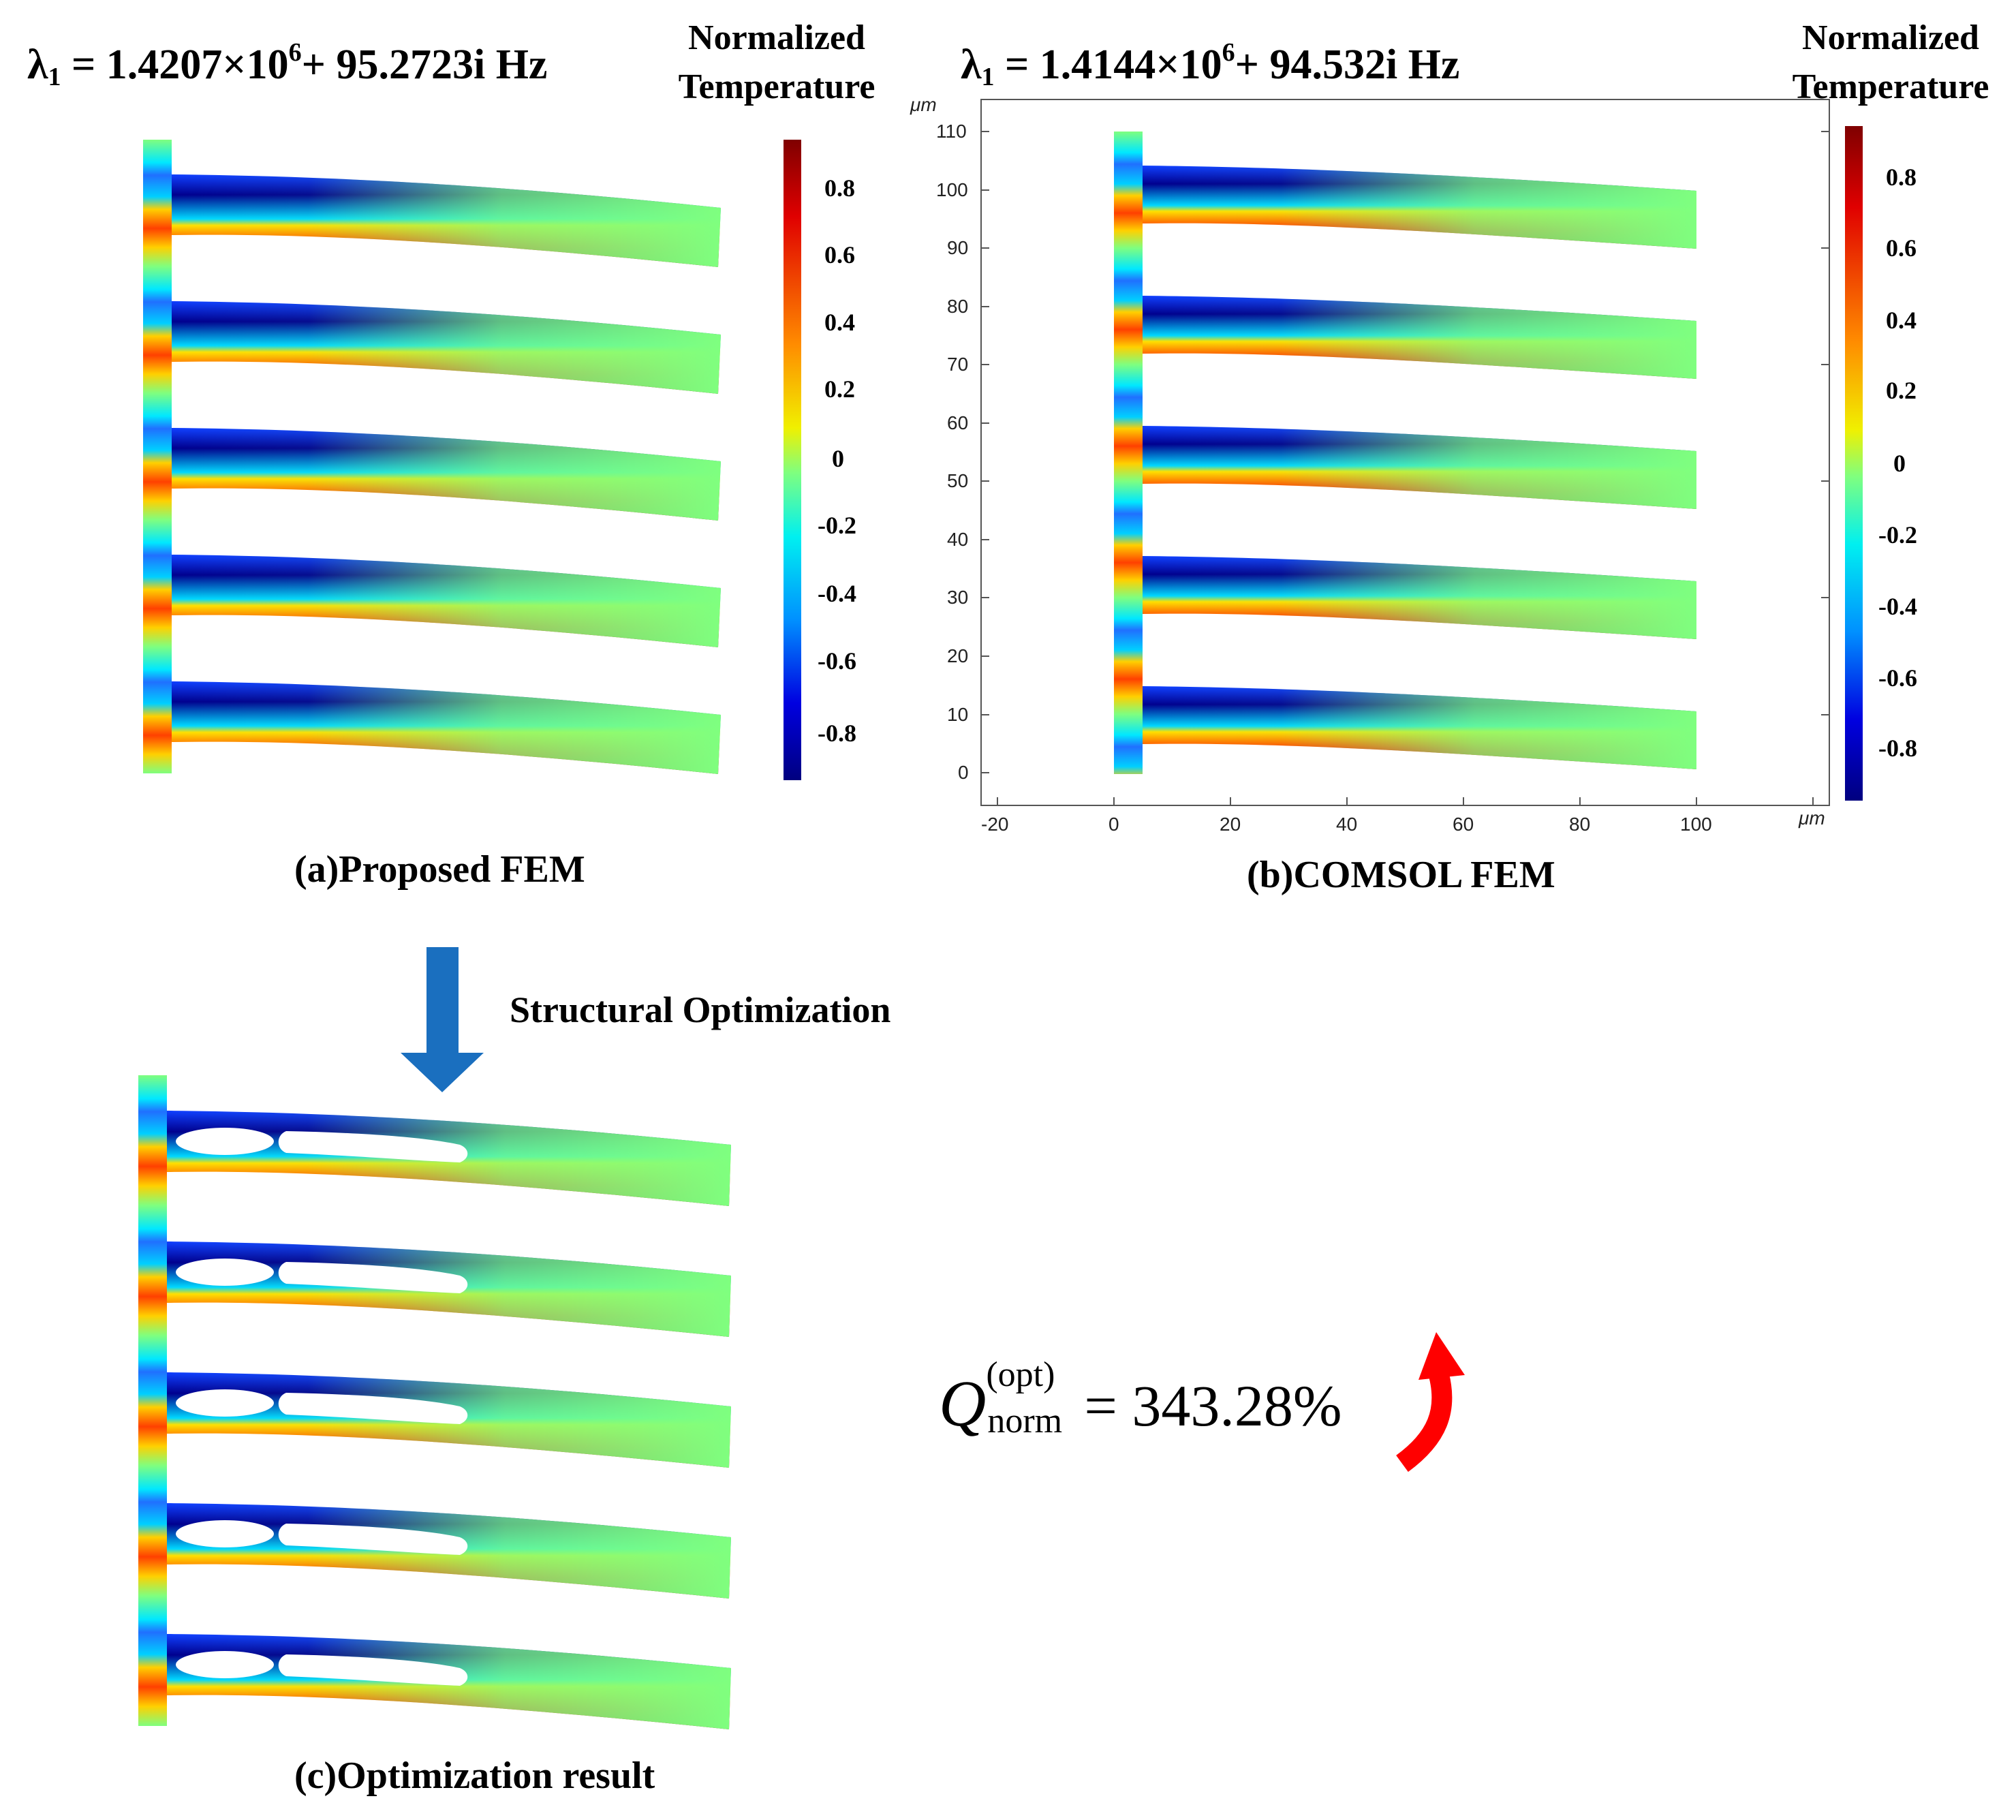 The width and height of the screenshot is (2016, 1820). What do you see at coordinates (1890, 62) in the screenshot?
I see `panel-b-colorbar-title: Normalized Temperature` at bounding box center [1890, 62].